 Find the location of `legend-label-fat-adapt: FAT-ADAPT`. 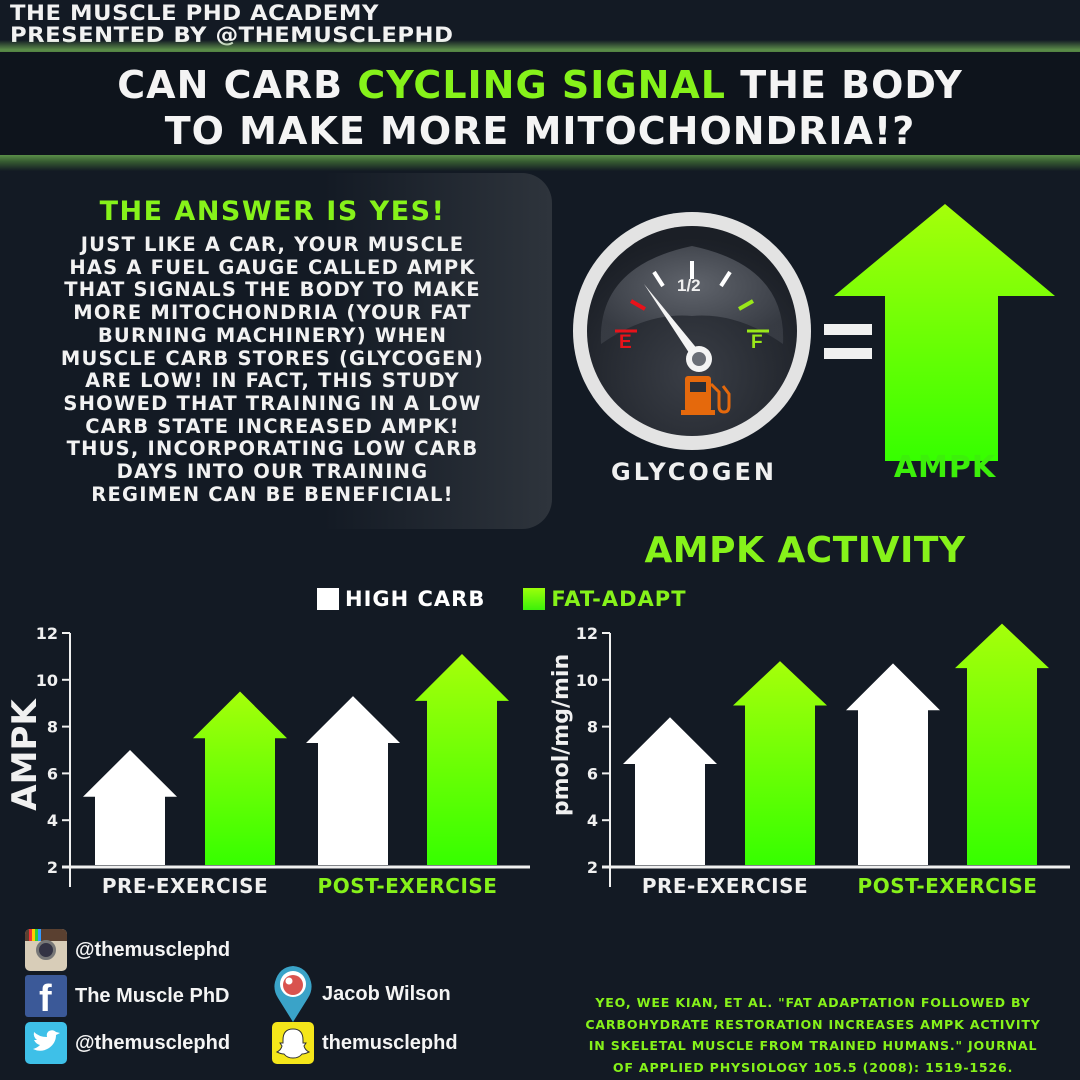

legend-label-fat-adapt: FAT-ADAPT is located at coordinates (619, 599).